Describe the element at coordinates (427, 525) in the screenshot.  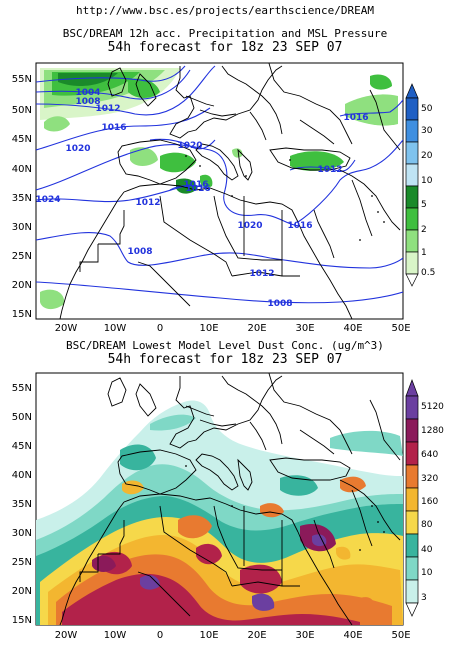
I see `colorbar-label: 80` at that location.